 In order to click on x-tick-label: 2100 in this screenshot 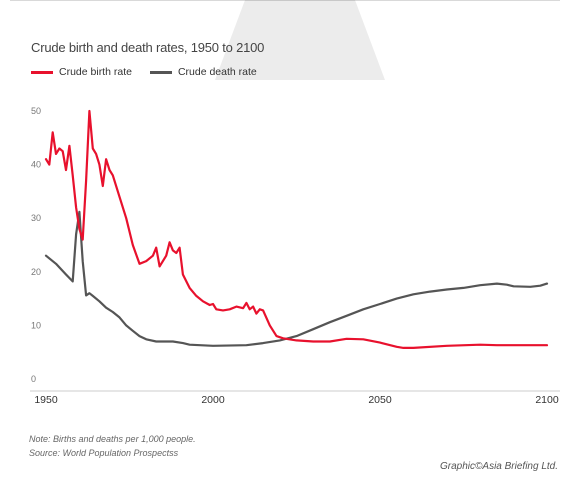, I will do `click(547, 400)`.